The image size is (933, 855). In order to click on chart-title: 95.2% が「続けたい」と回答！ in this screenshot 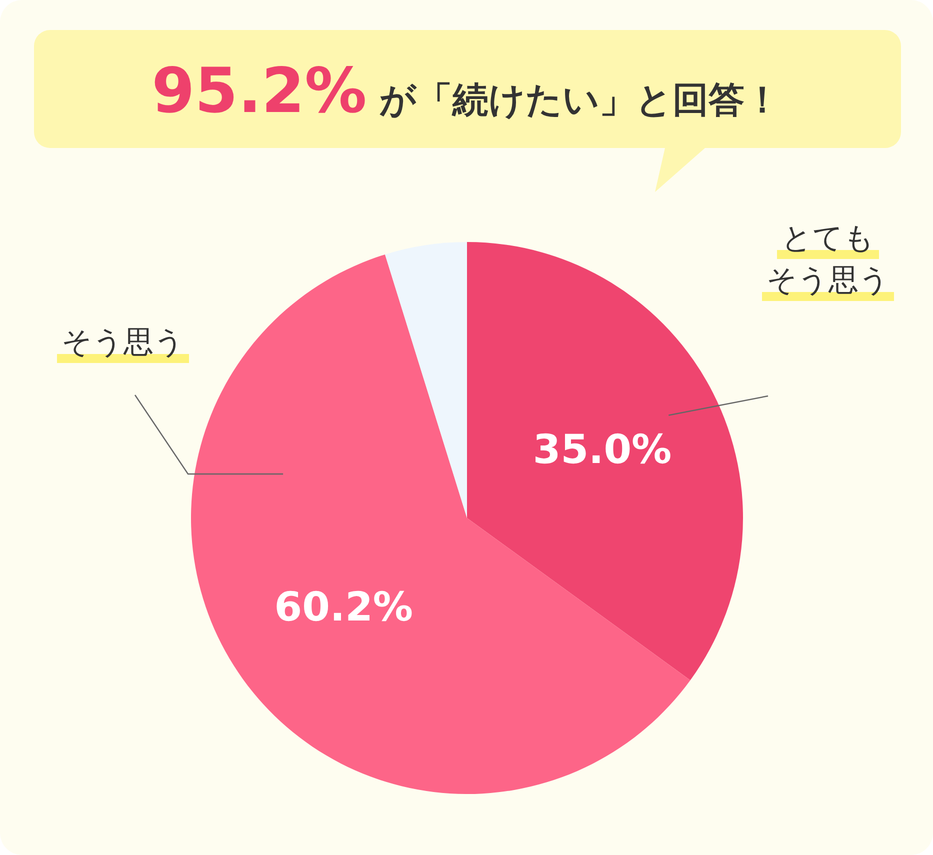, I will do `click(466, 90)`.